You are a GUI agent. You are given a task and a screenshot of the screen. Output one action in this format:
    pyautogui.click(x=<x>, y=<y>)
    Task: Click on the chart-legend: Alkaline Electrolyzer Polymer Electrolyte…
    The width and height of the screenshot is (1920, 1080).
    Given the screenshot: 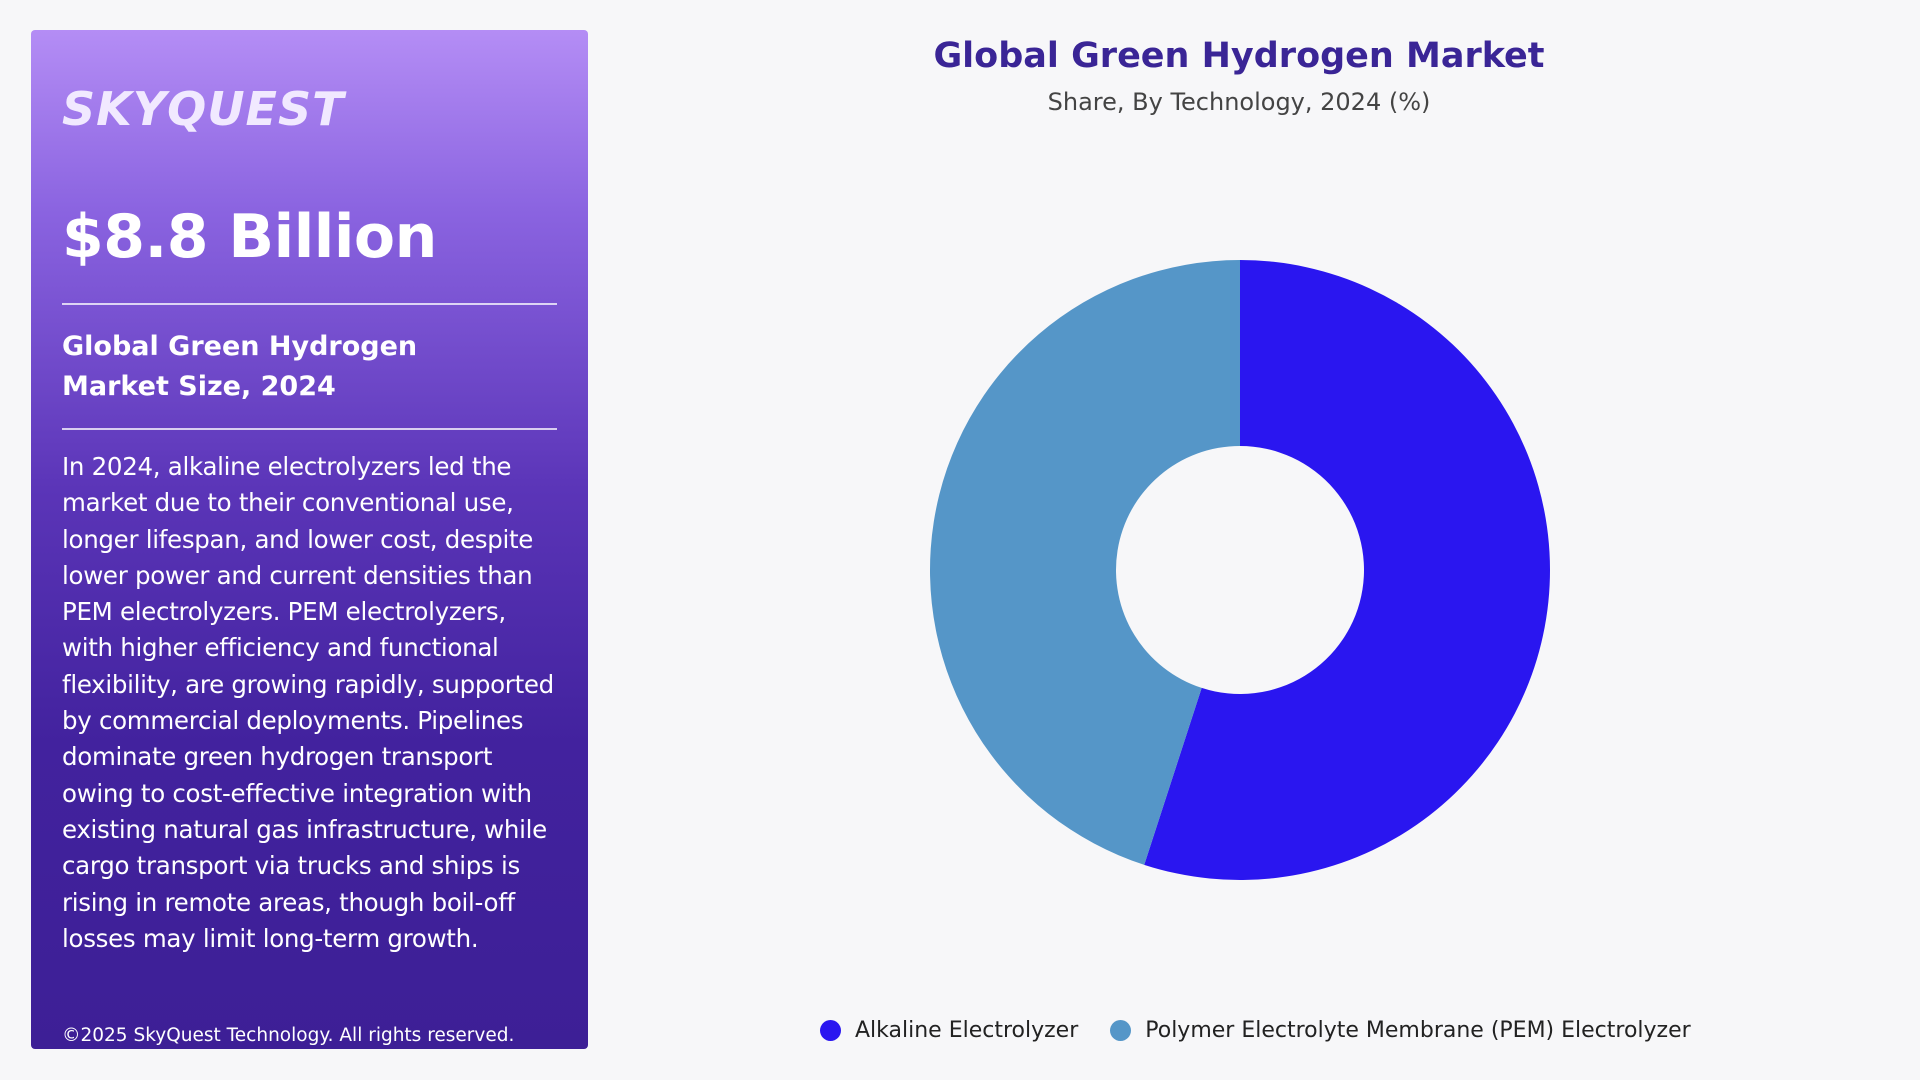 What is the action you would take?
    pyautogui.click(x=1271, y=1030)
    